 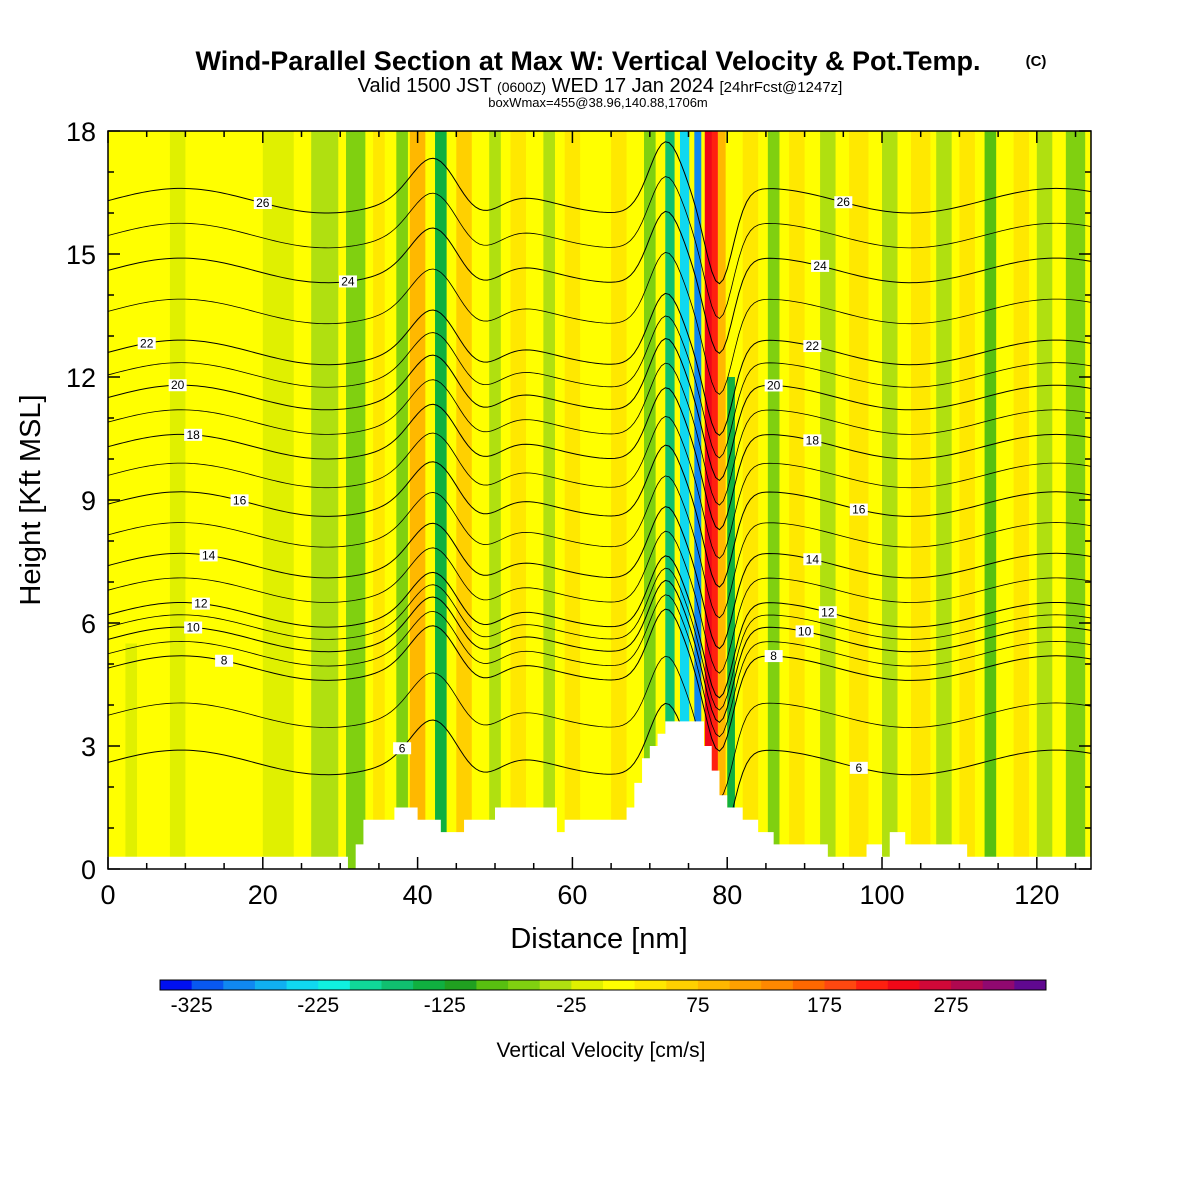 What do you see at coordinates (1036, 61) in the screenshot?
I see `copyright-mark: (C)` at bounding box center [1036, 61].